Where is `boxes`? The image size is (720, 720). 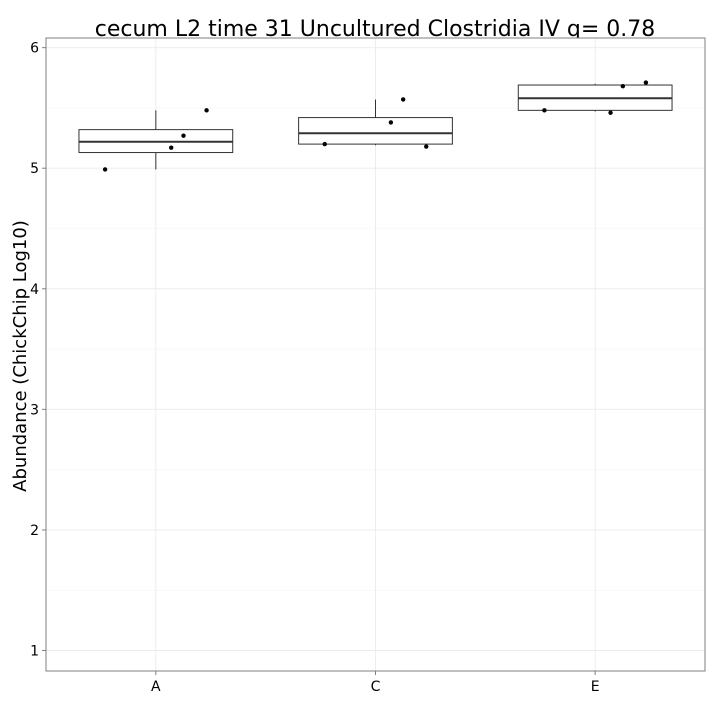 boxes is located at coordinates (375, 126).